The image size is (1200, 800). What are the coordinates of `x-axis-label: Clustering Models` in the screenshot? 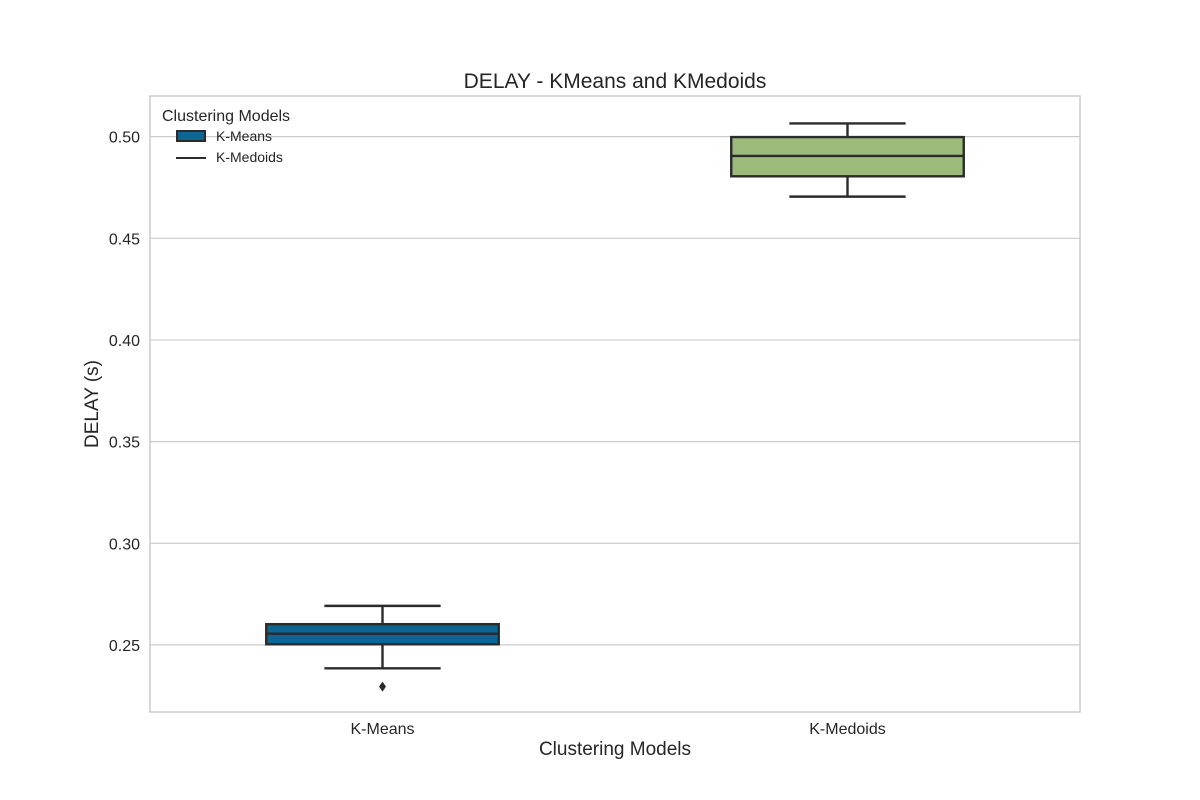 It's located at (615, 749).